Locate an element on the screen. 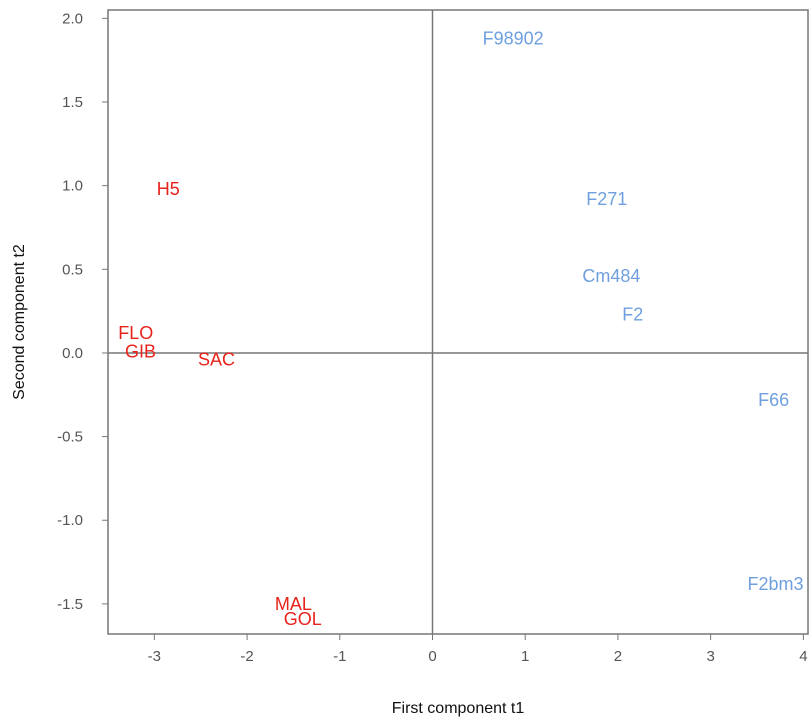 The image size is (810, 722). point-label: MAL is located at coordinates (293, 604).